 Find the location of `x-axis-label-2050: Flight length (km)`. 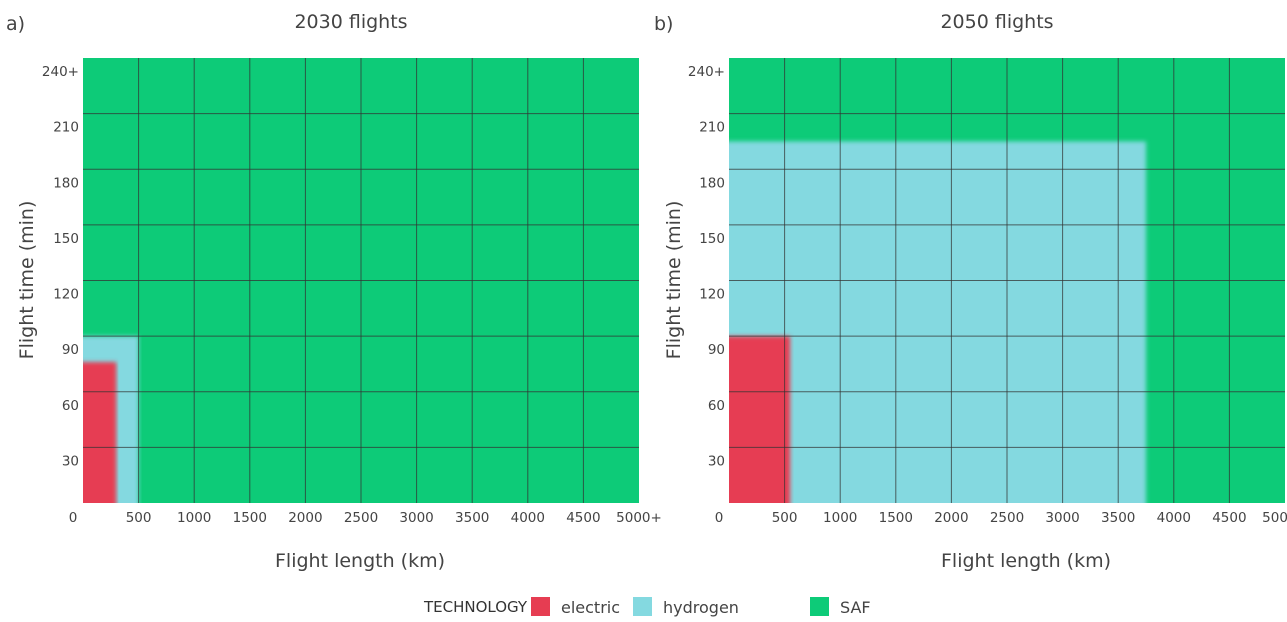

x-axis-label-2050: Flight length (km) is located at coordinates (1026, 561).